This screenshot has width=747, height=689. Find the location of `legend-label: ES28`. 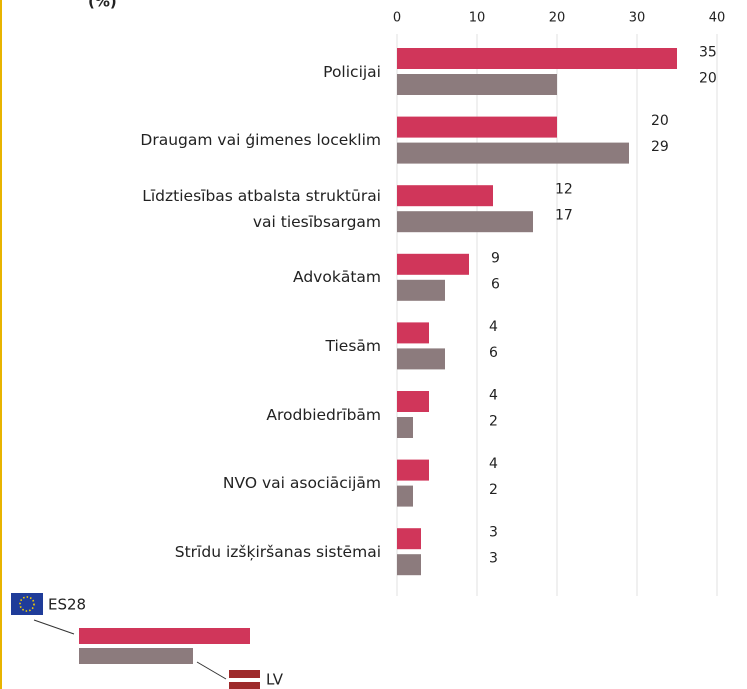

legend-label: ES28 is located at coordinates (67, 605).